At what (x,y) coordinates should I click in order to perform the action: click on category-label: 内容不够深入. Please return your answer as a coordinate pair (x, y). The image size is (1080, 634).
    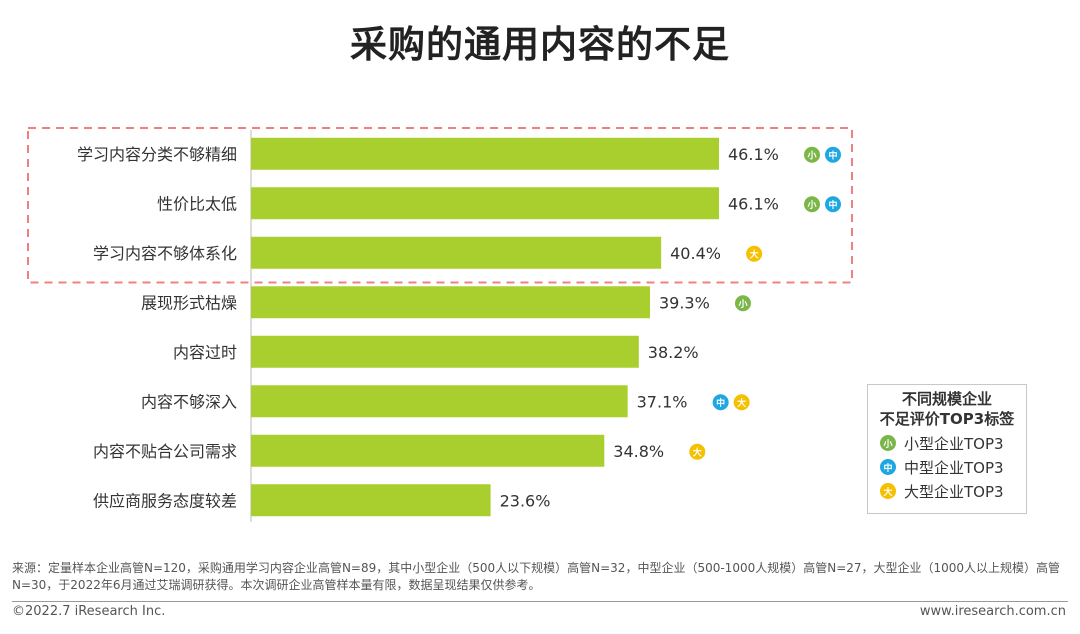
    Looking at the image, I should click on (189, 401).